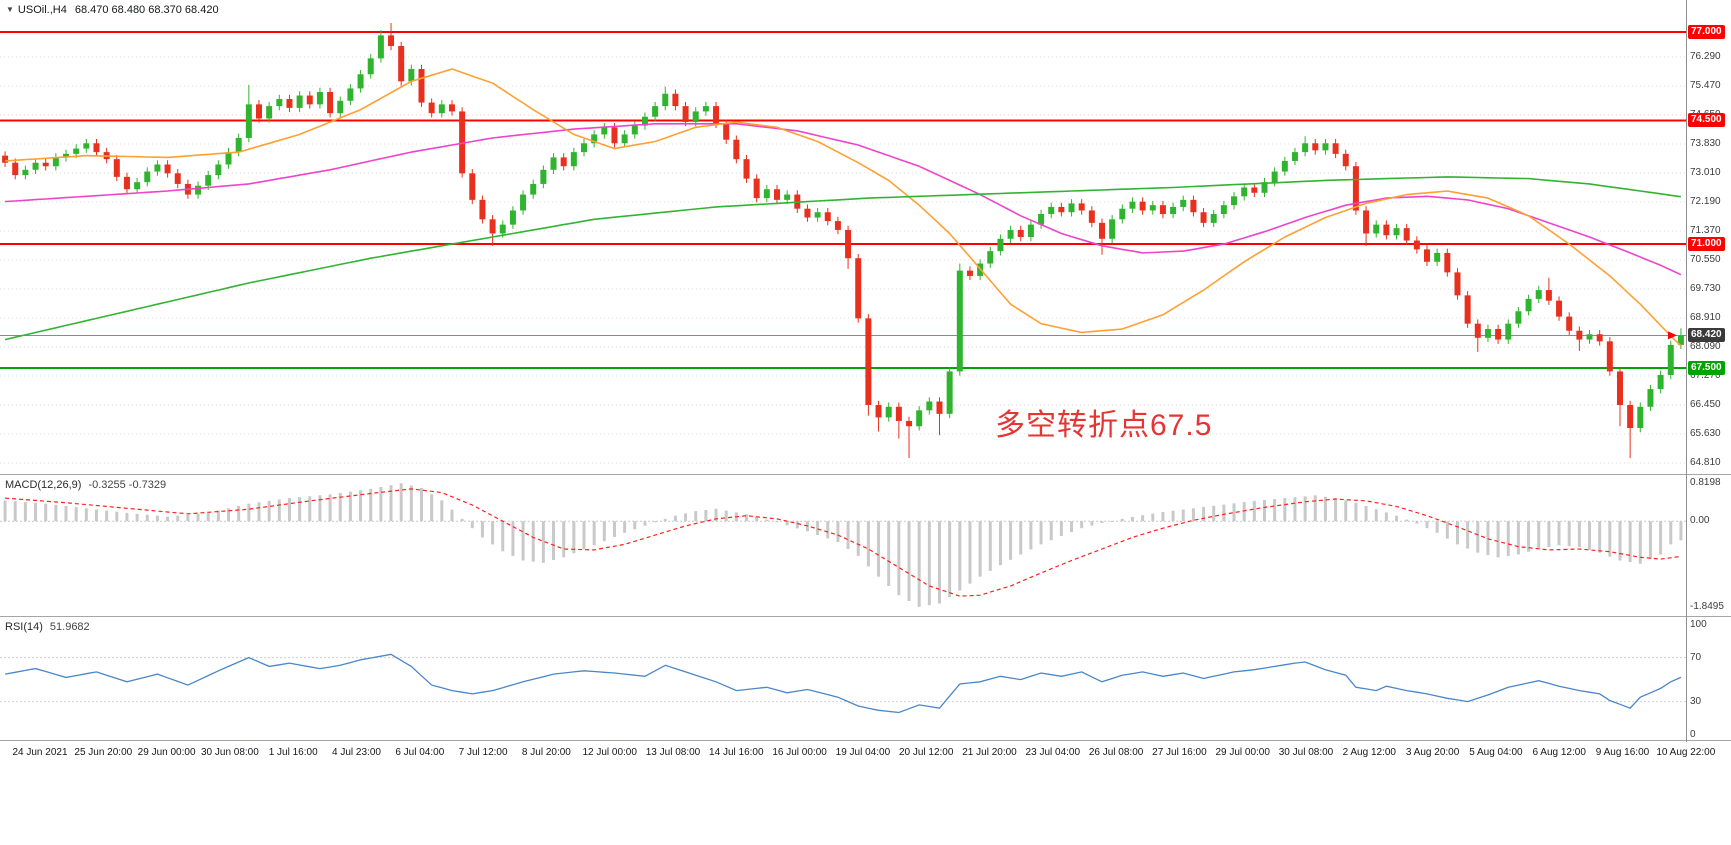 This screenshot has height=845, width=1731. What do you see at coordinates (1709, 545) in the screenshot?
I see `macd-axis: 0.8198 0.00 -1.8495` at bounding box center [1709, 545].